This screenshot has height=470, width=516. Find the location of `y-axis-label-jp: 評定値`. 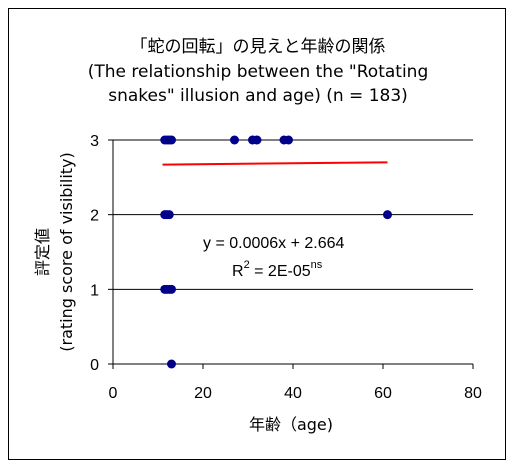

y-axis-label-jp: 評定値 is located at coordinates (42, 252).